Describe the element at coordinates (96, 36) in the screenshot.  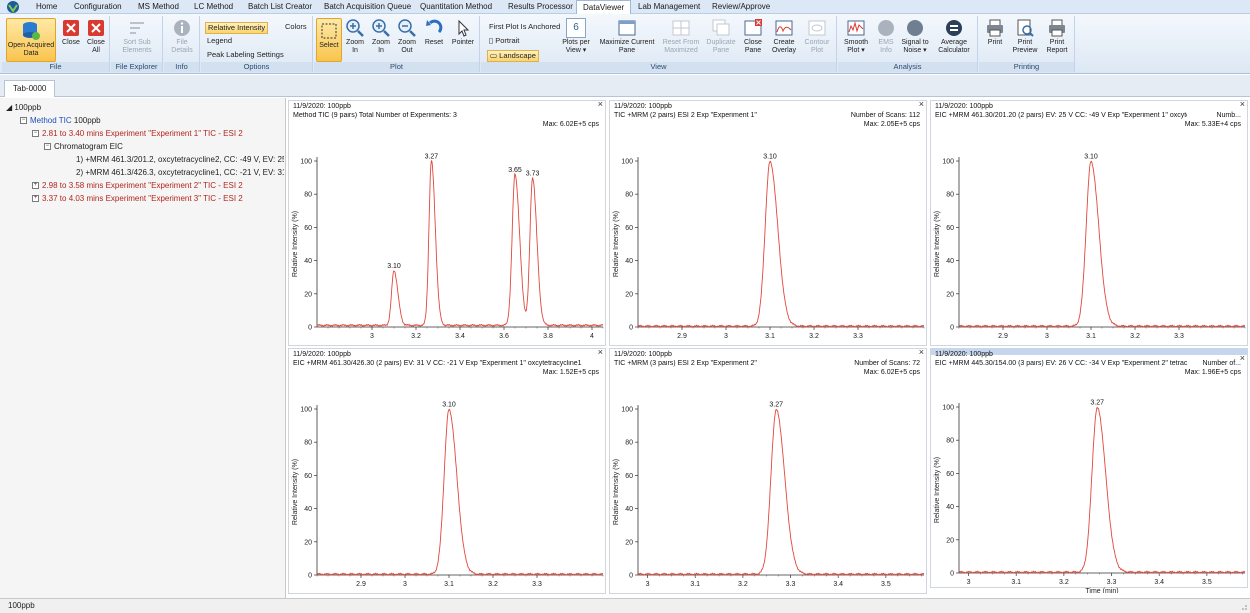
I see `close-all-button: Close All` at that location.